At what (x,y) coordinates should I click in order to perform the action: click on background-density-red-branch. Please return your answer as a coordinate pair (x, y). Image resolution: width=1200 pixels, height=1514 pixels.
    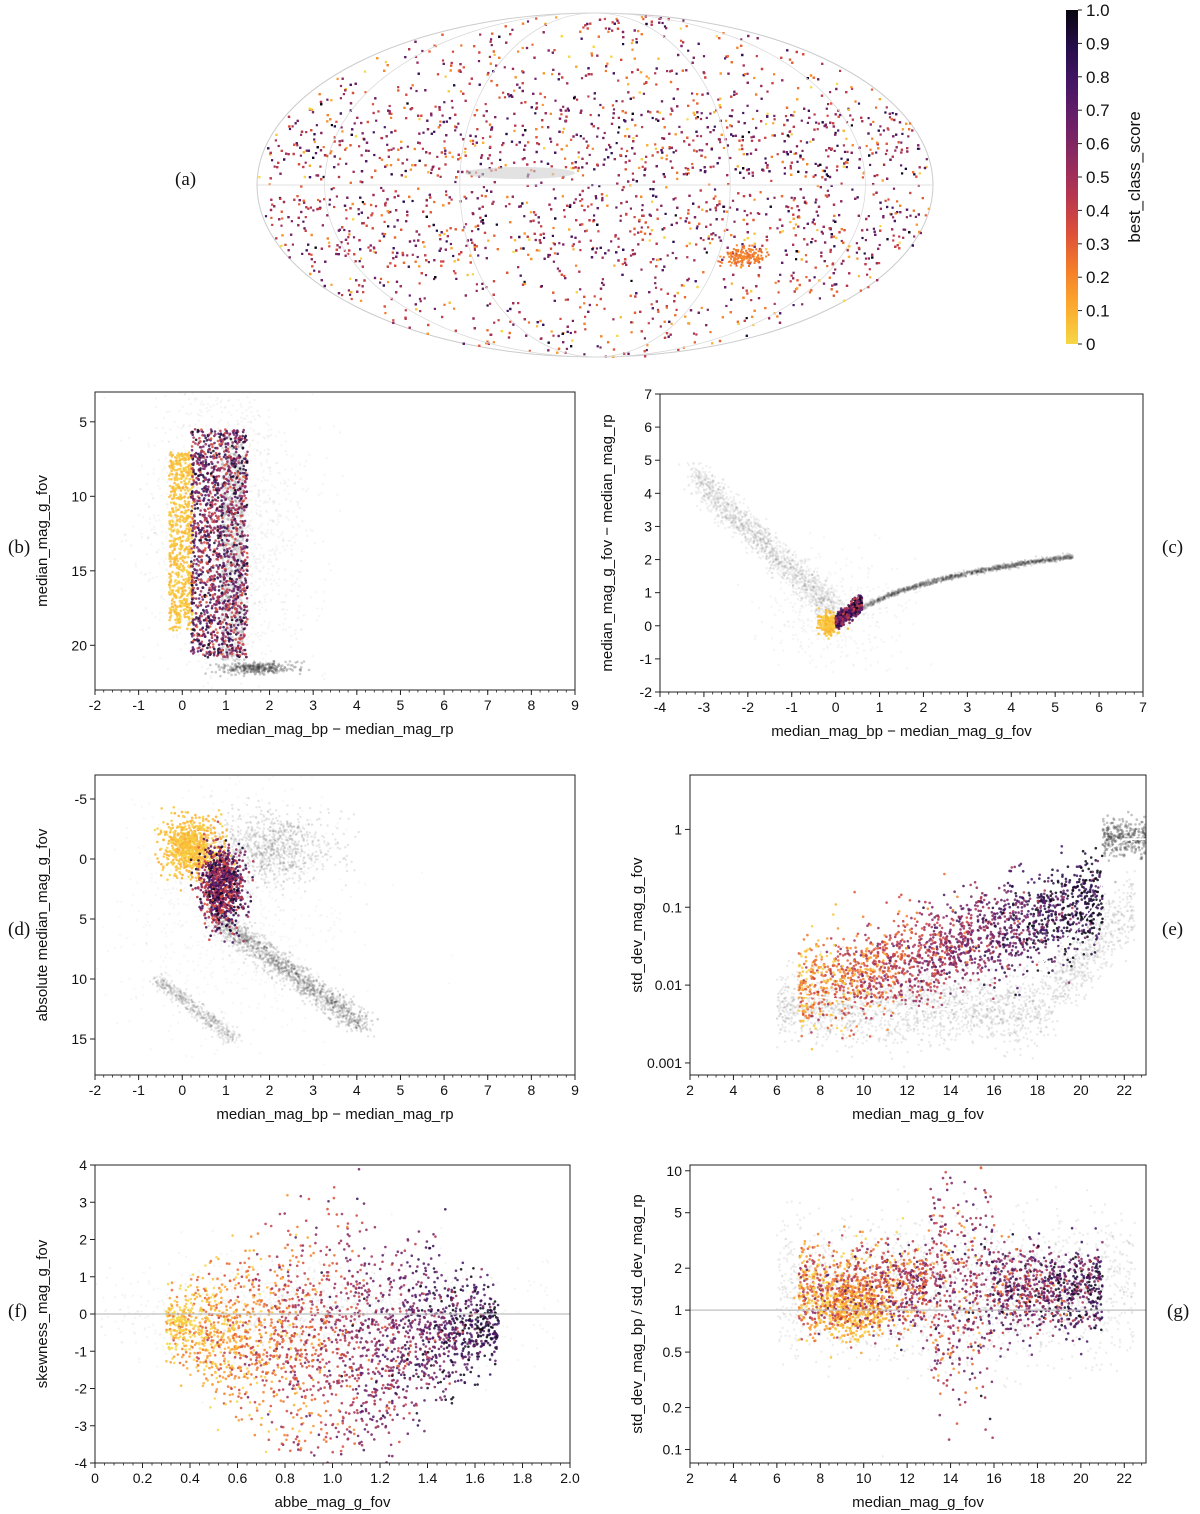
    Looking at the image, I should click on (958, 588).